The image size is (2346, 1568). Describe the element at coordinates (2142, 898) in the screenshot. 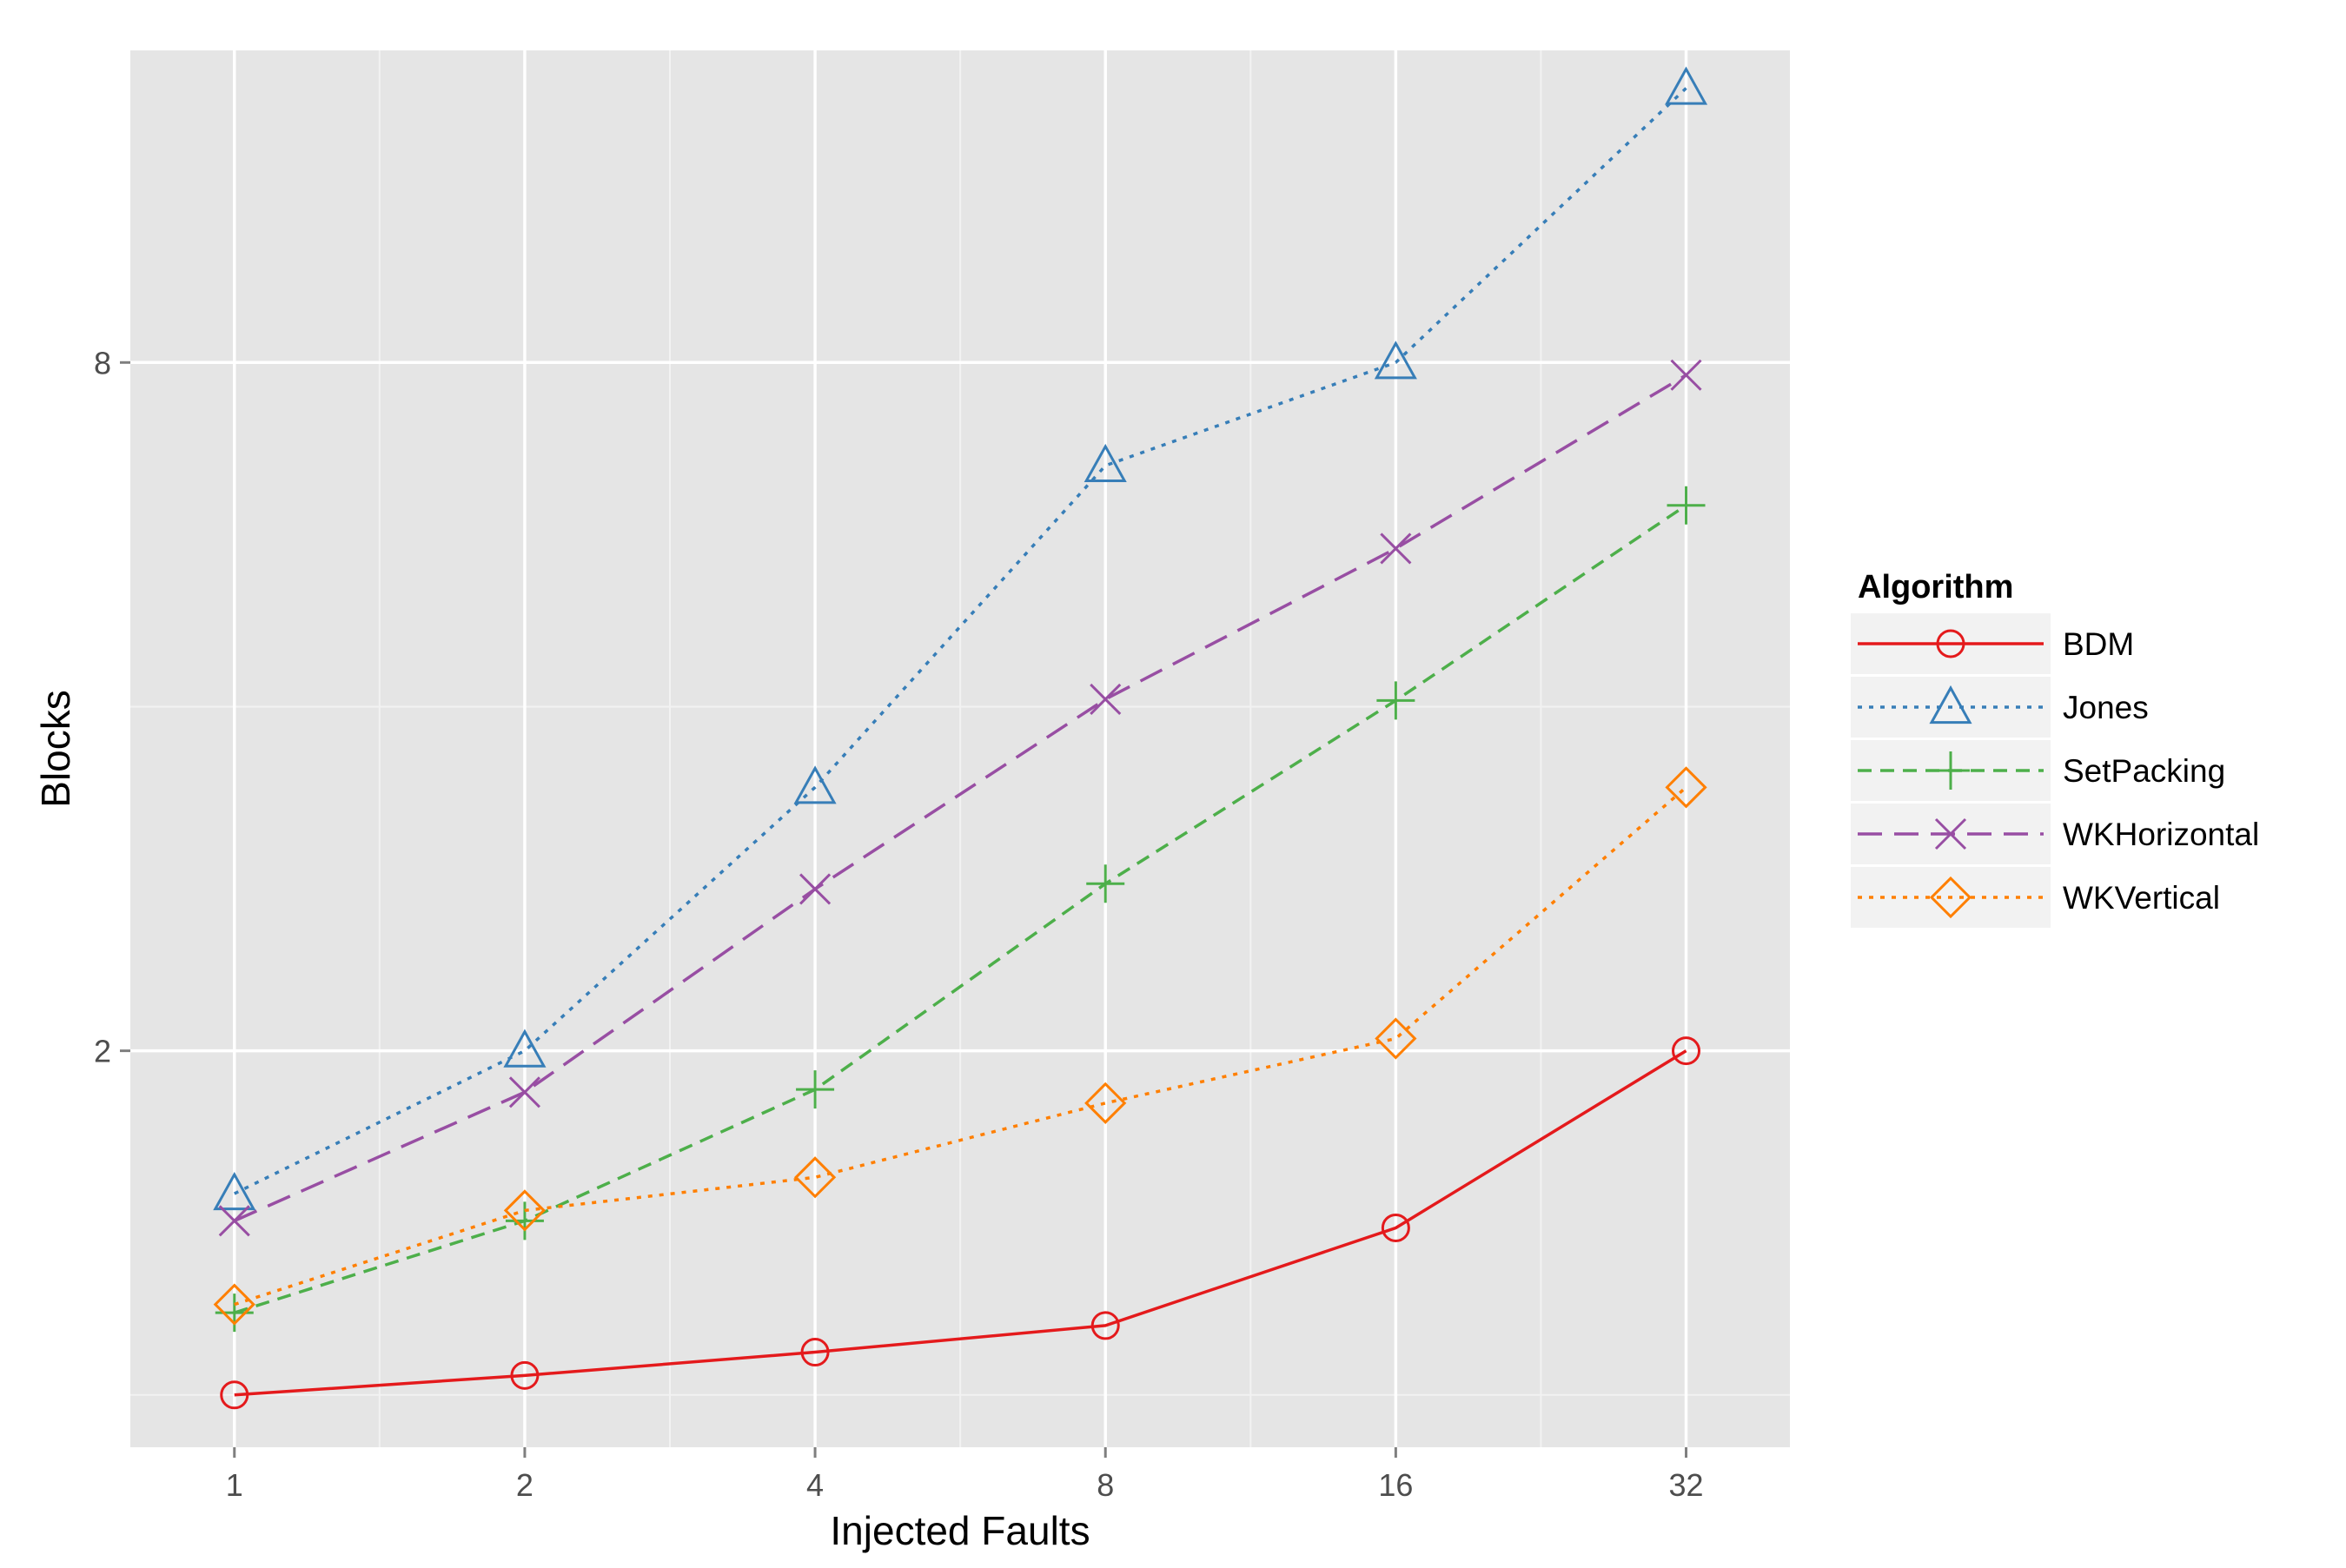

I see `legend-label-wkvertical: WKVertical` at that location.